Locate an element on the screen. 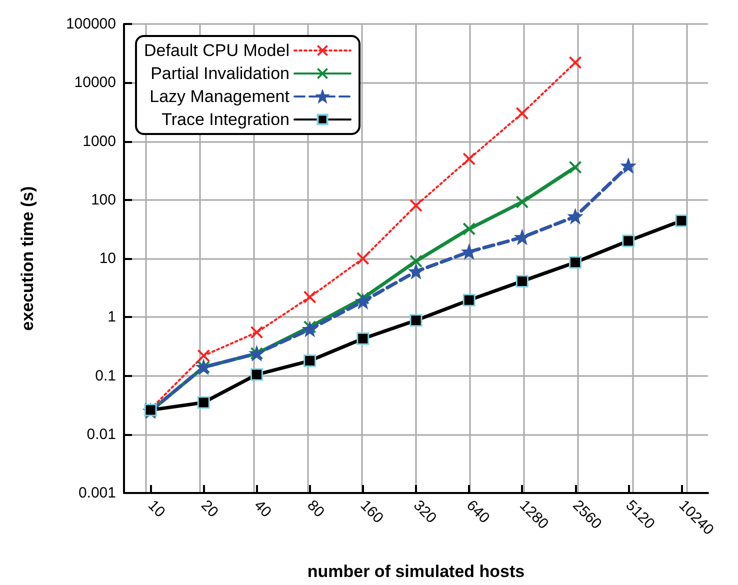  legend-label: Default CPU Model is located at coordinates (217, 50).